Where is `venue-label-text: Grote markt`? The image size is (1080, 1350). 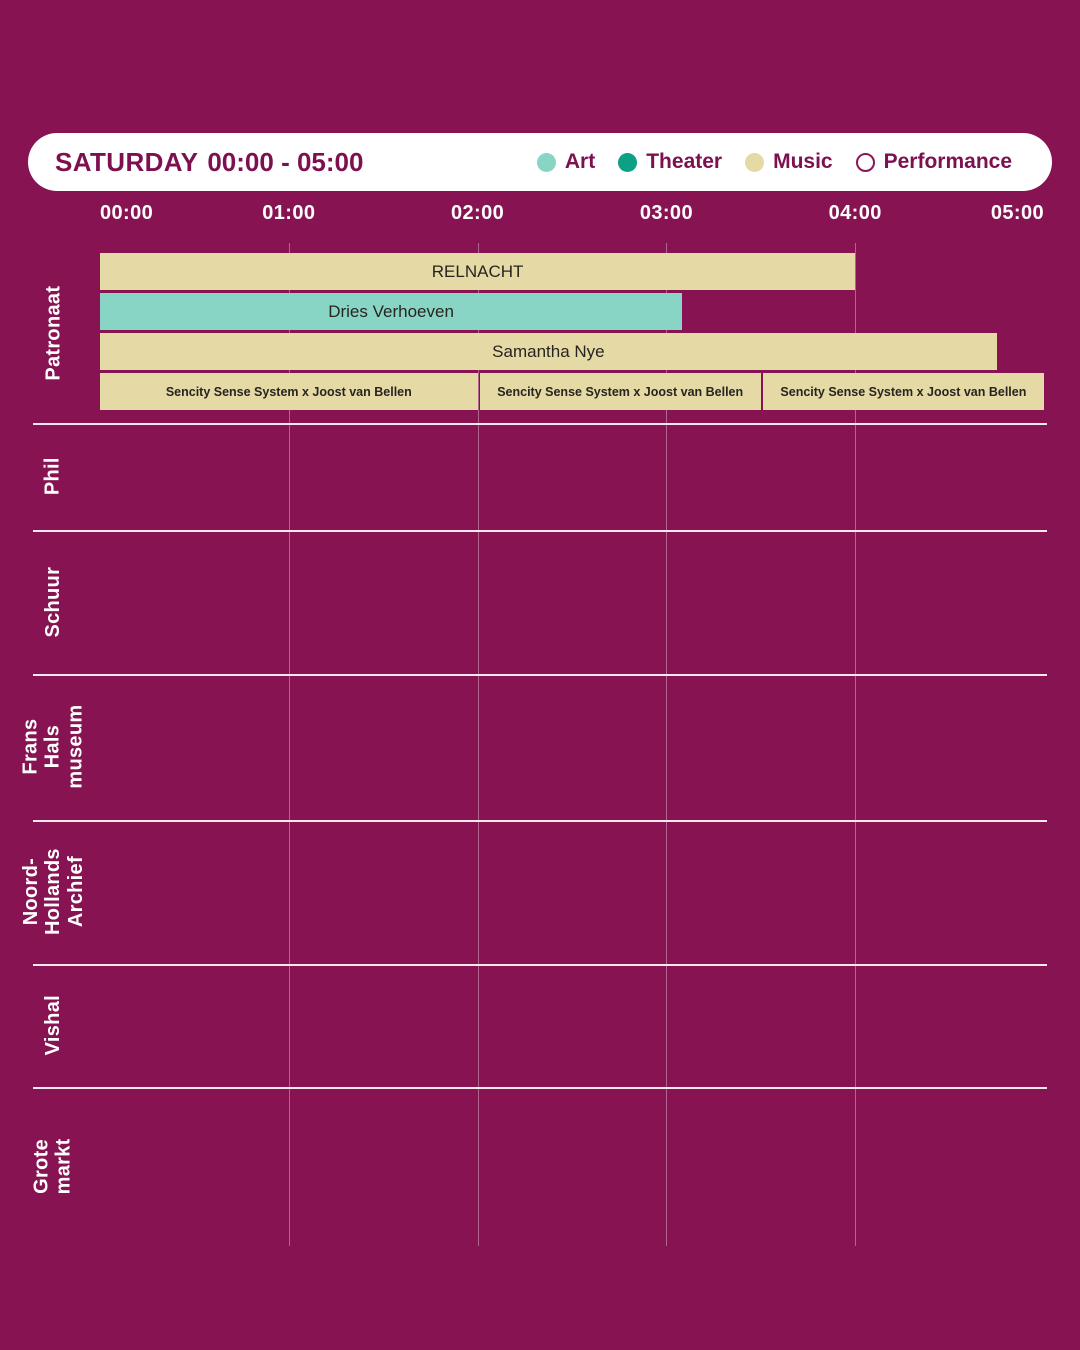
venue-label-text: Grote markt is located at coordinates (52, 1166).